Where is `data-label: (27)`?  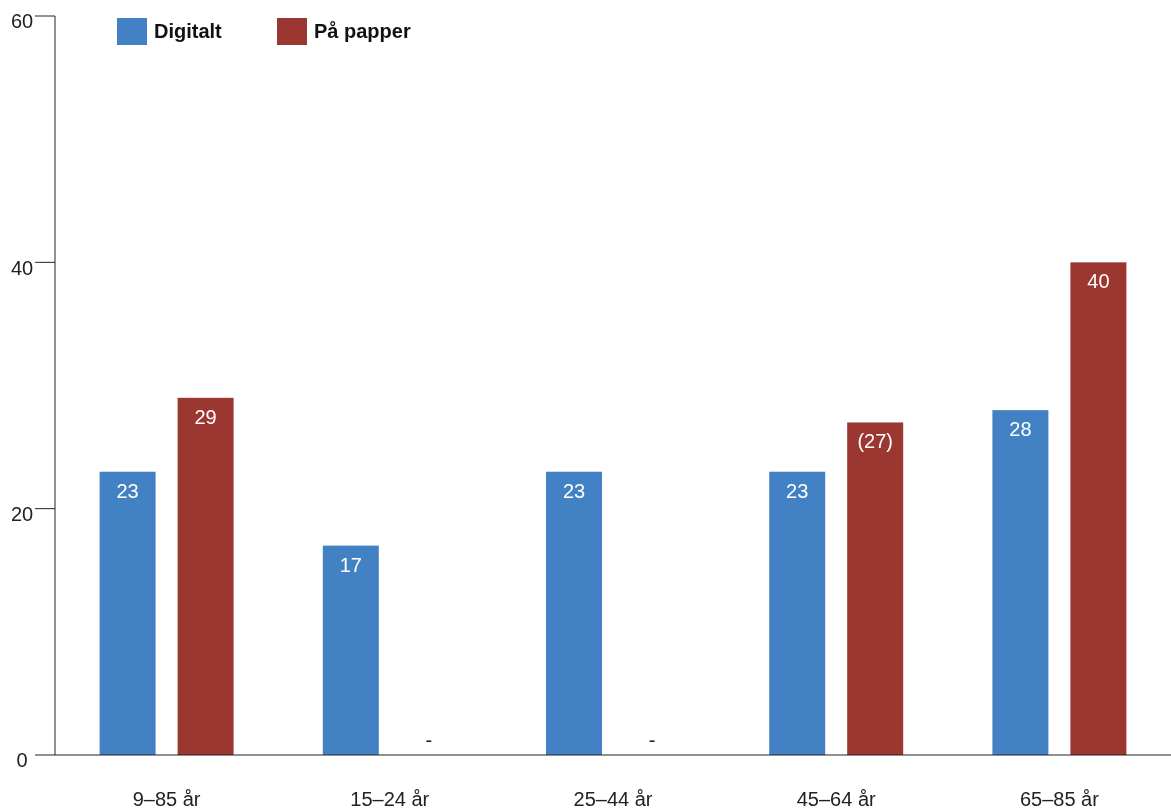 data-label: (27) is located at coordinates (875, 441).